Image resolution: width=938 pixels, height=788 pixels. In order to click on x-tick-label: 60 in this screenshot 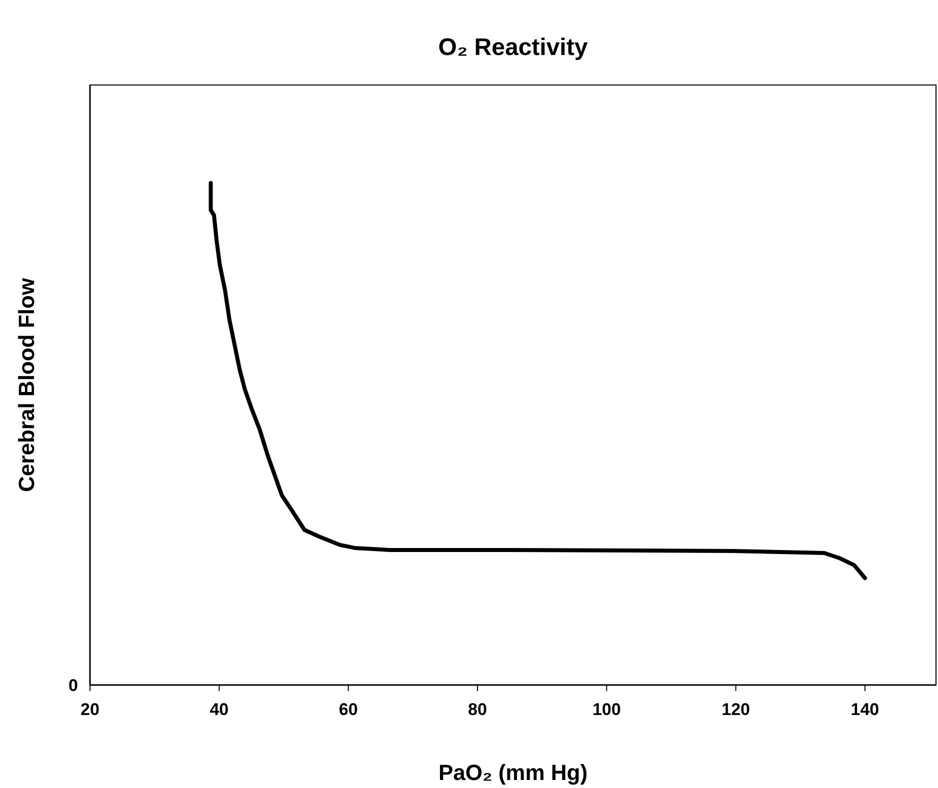, I will do `click(348, 709)`.